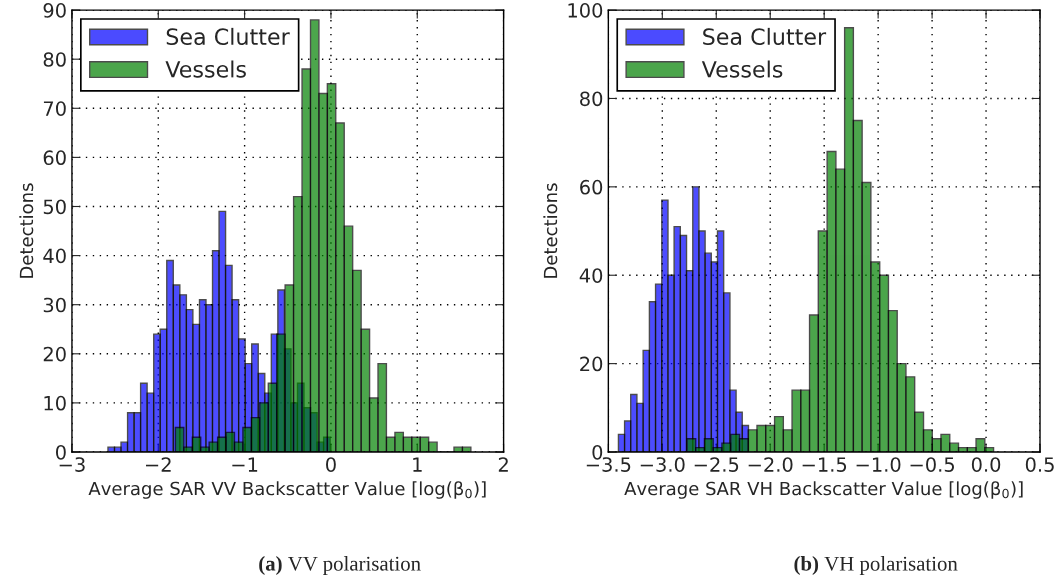  Describe the element at coordinates (331, 464) in the screenshot. I see `x-tick-label: 0` at that location.